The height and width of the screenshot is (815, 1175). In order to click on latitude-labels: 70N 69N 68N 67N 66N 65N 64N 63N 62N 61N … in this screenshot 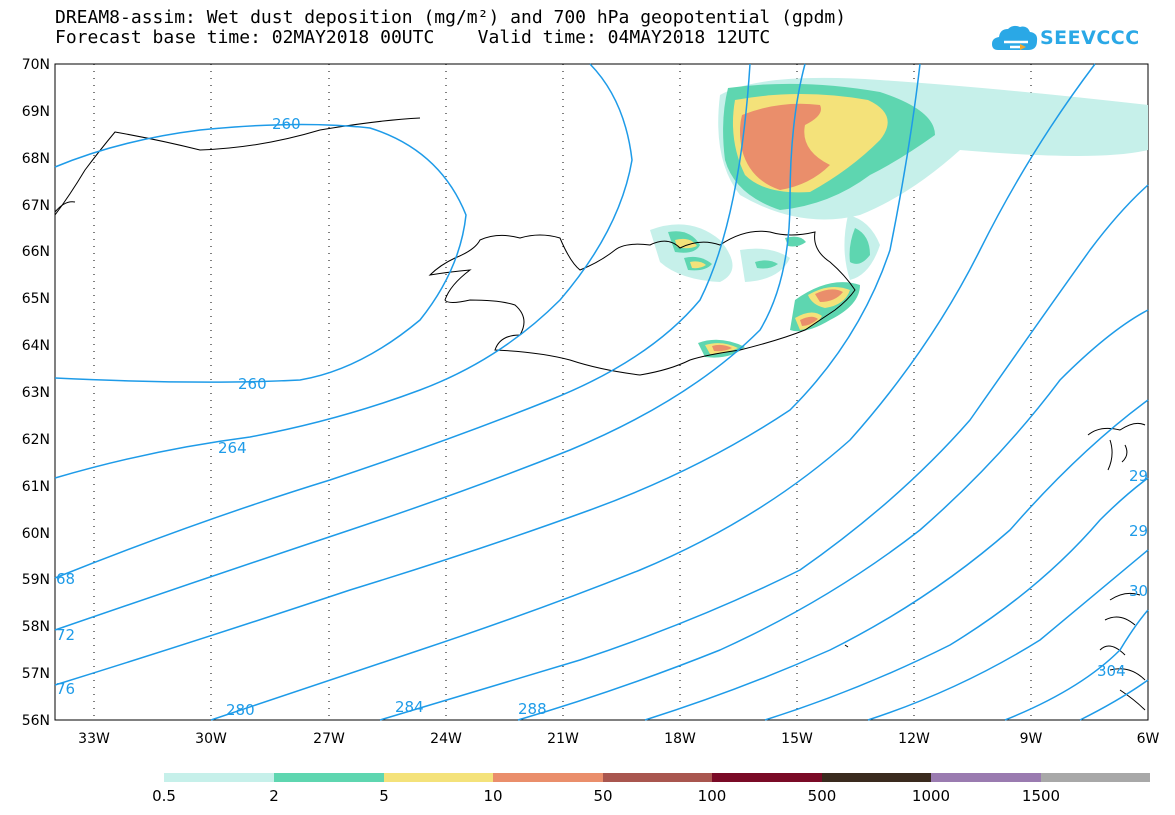, I will do `click(36, 393)`.